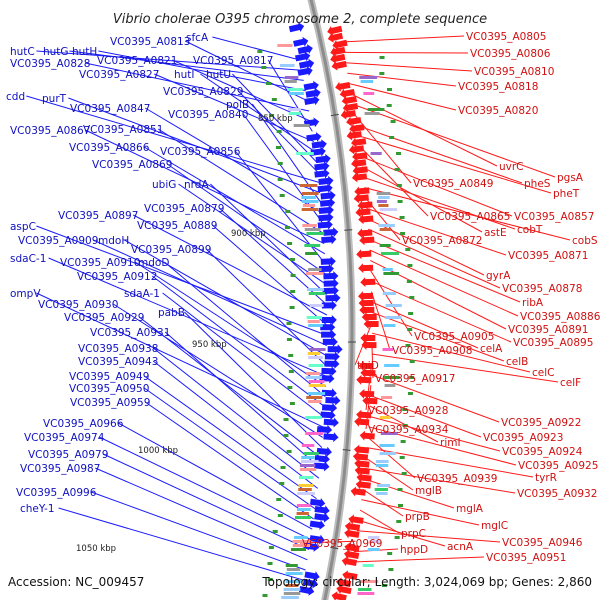  I want to click on reverse-gene-label: prpC, so click(413, 534).